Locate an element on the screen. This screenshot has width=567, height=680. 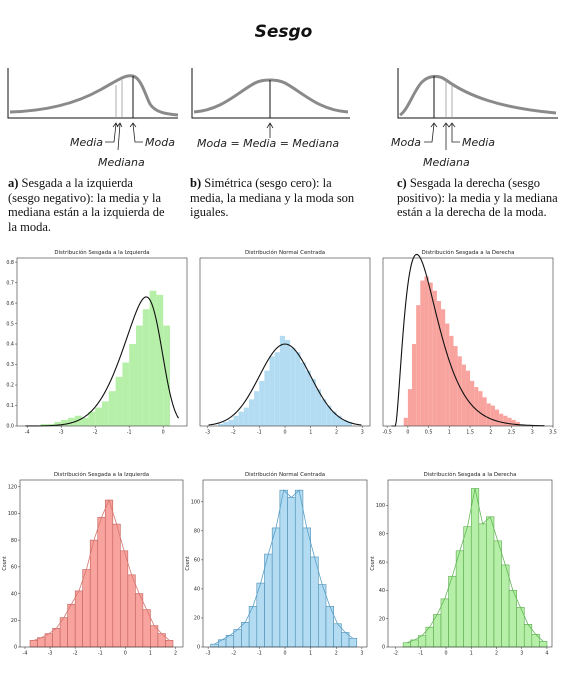
y-tick-label: 60 is located at coordinates (382, 563).